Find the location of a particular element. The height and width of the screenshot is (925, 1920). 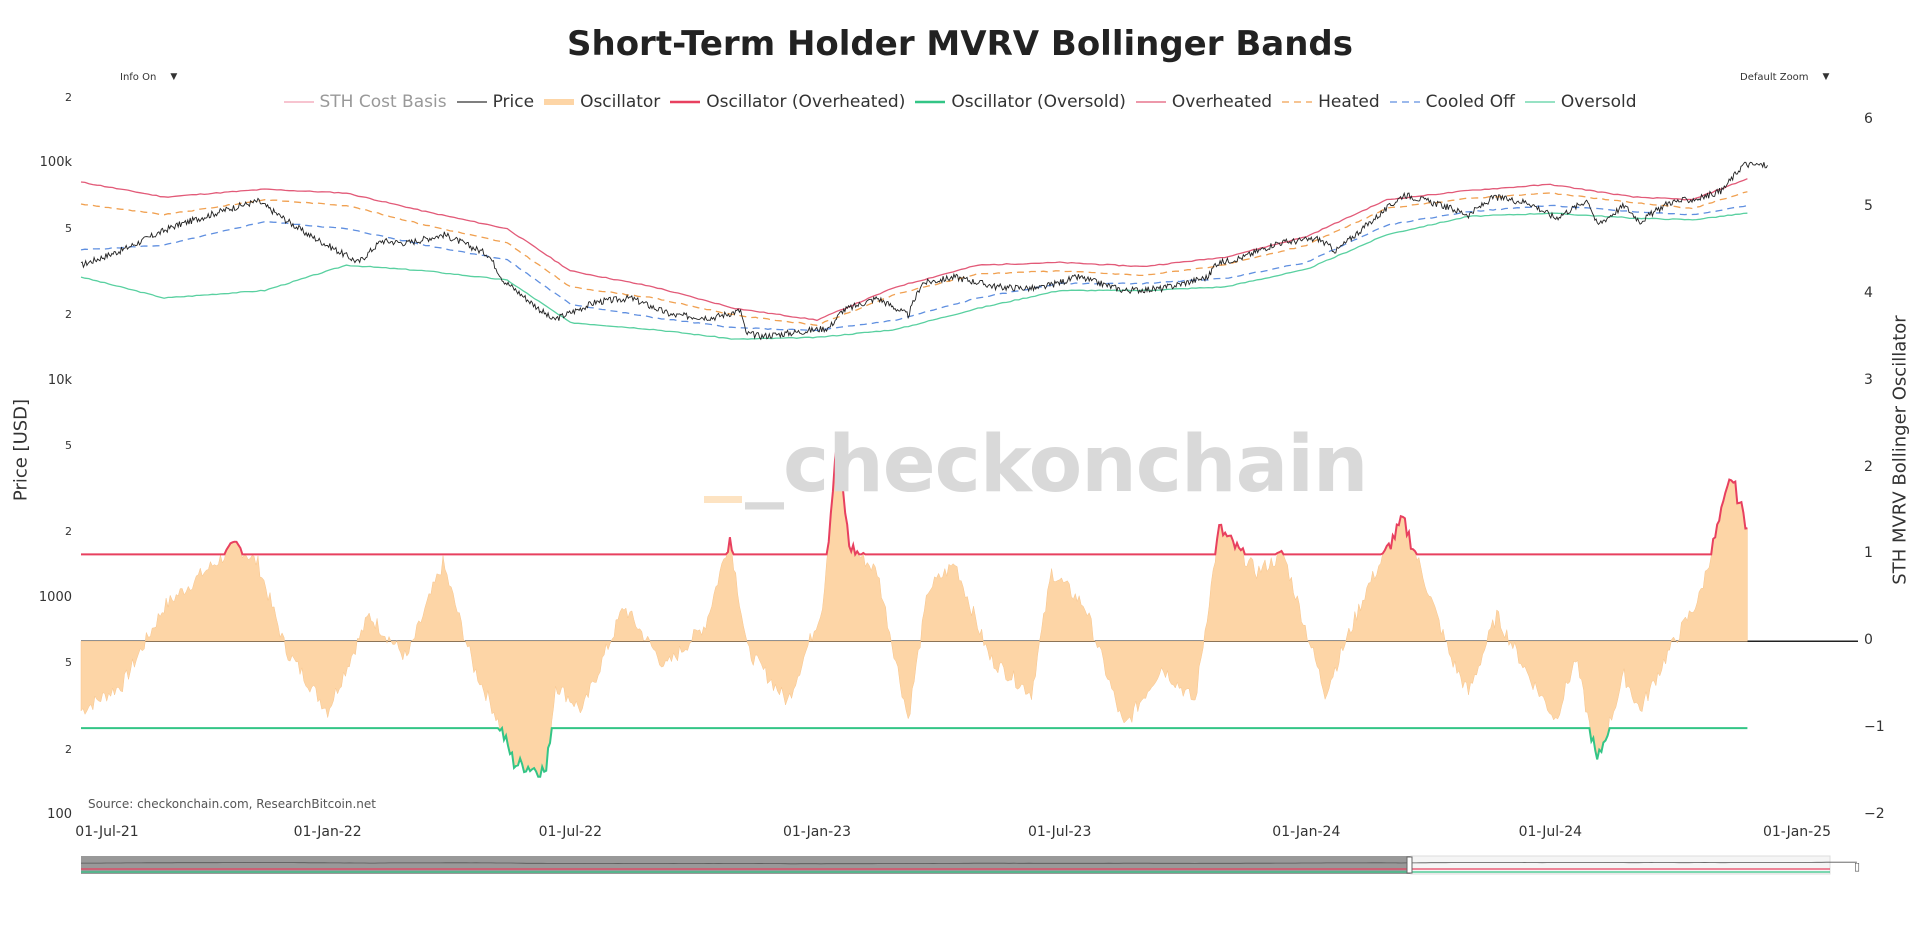

y-right-tick-label: 2 is located at coordinates (1868, 466).